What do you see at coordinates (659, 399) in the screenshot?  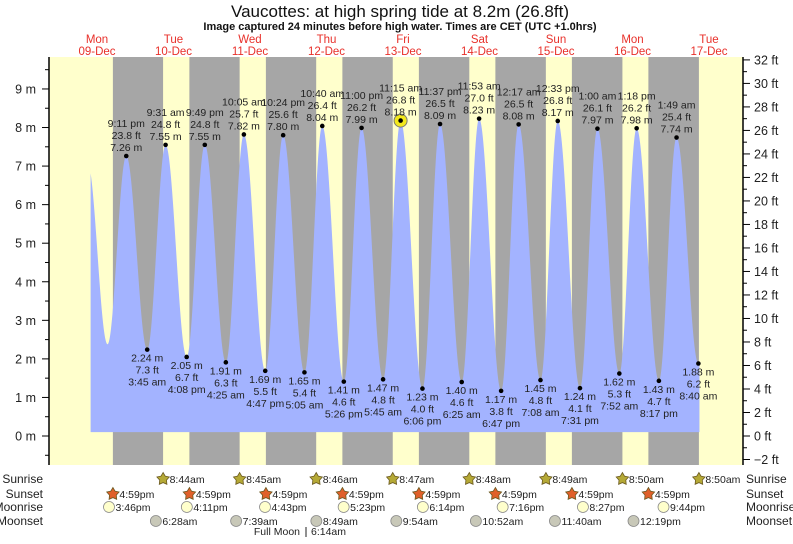 I see `low-tide-marker: 1.43 m4.7 ft8:17 pm` at bounding box center [659, 399].